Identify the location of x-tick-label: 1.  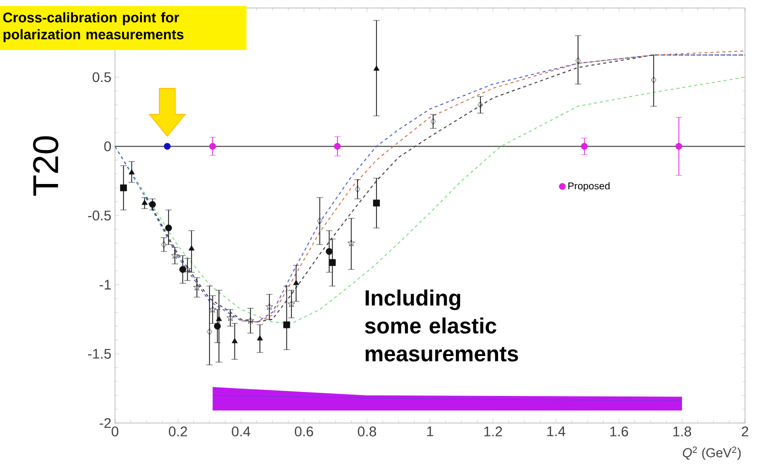
(430, 431).